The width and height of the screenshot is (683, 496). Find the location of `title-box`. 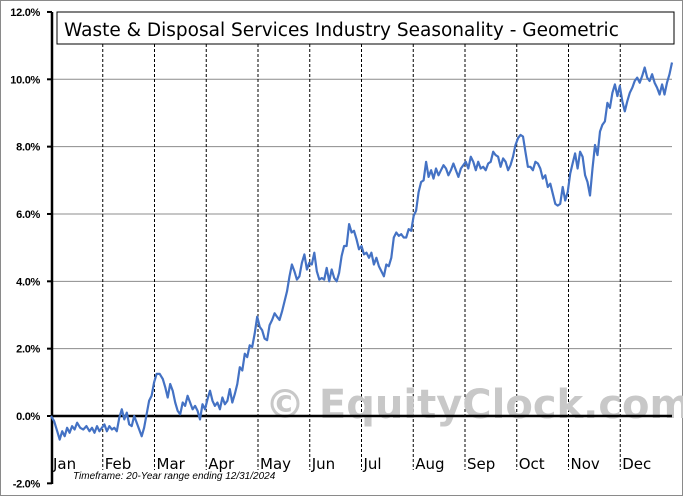

title-box is located at coordinates (365, 28).